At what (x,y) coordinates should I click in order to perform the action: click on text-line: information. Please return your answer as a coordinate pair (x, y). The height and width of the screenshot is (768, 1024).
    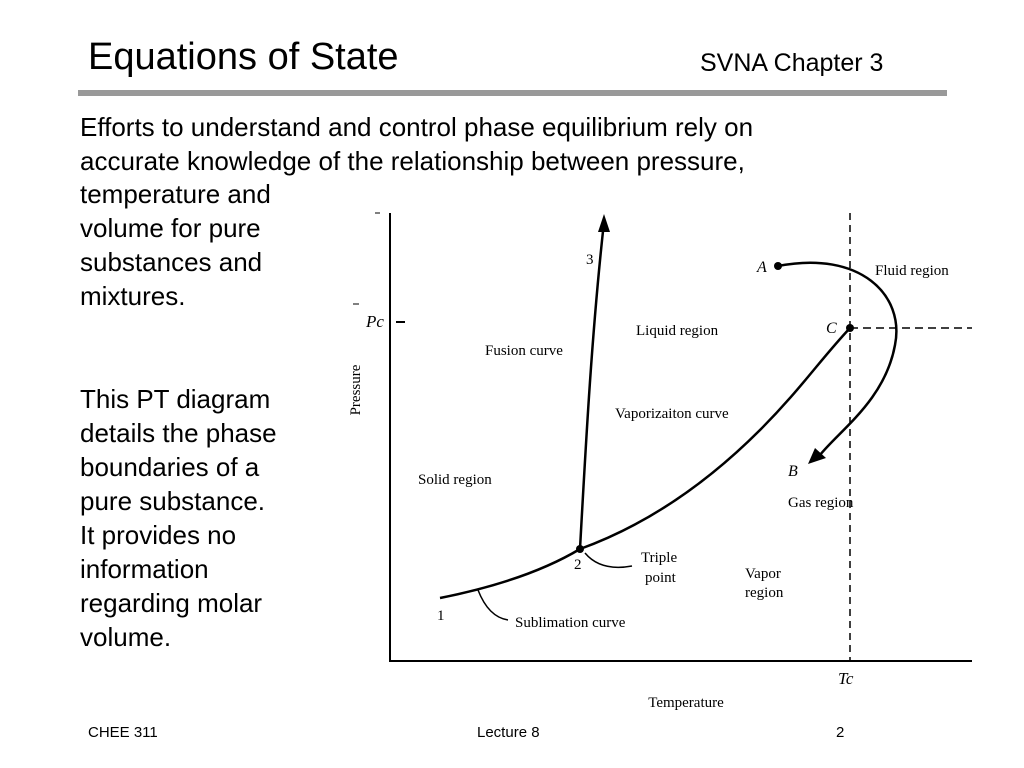
    Looking at the image, I should click on (144, 569).